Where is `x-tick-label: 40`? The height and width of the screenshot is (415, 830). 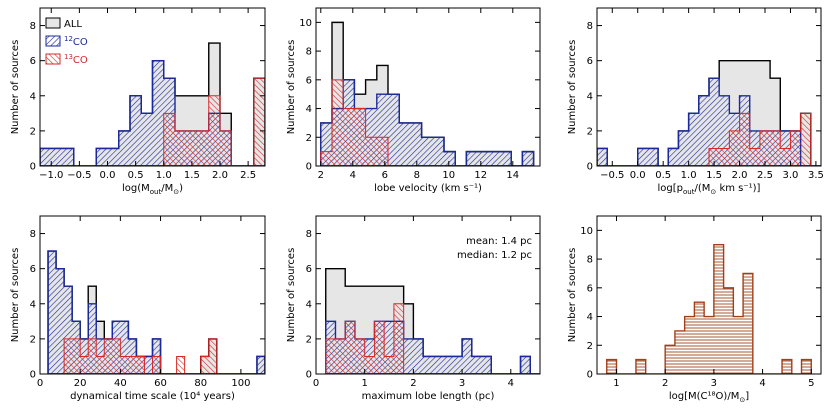
x-tick-label: 40 is located at coordinates (120, 383).